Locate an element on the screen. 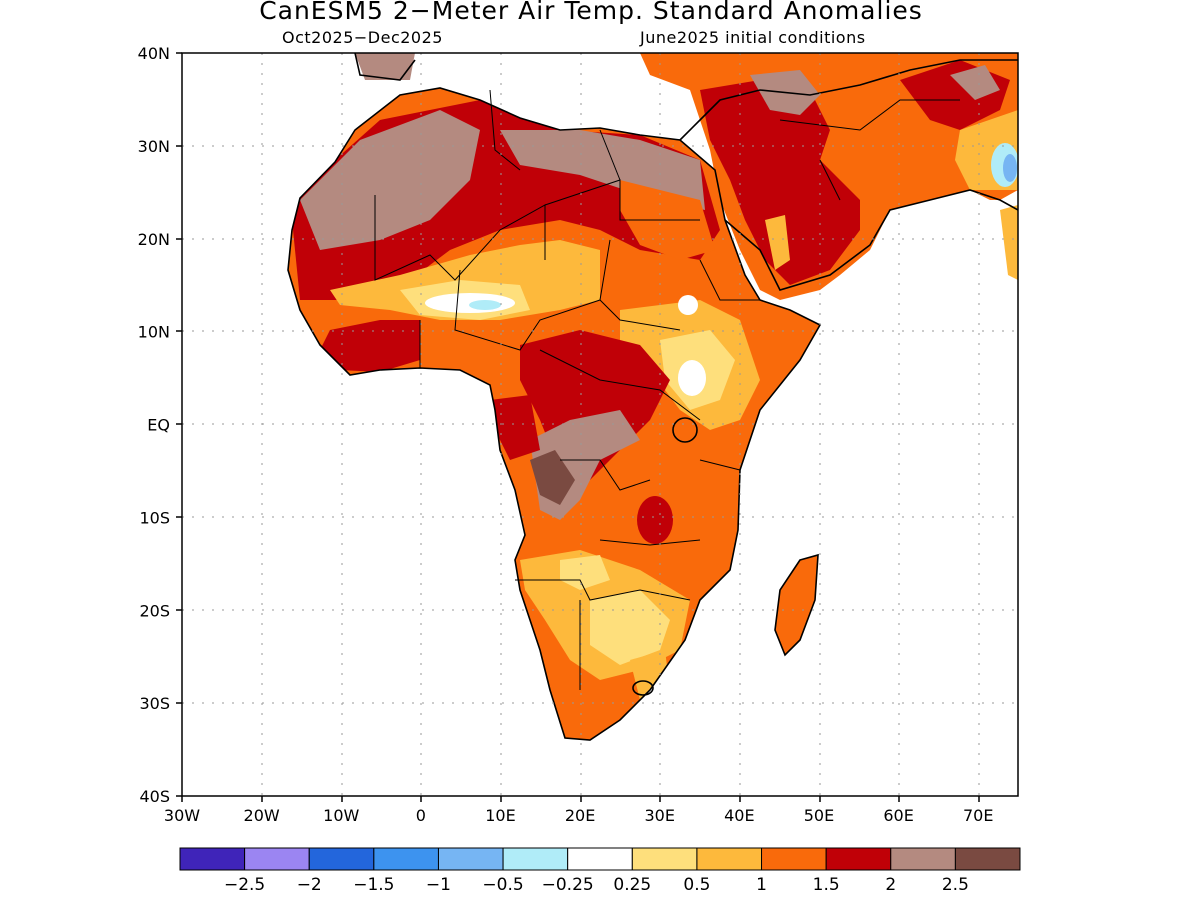  latitude-label: 10S is located at coordinates (154, 517).